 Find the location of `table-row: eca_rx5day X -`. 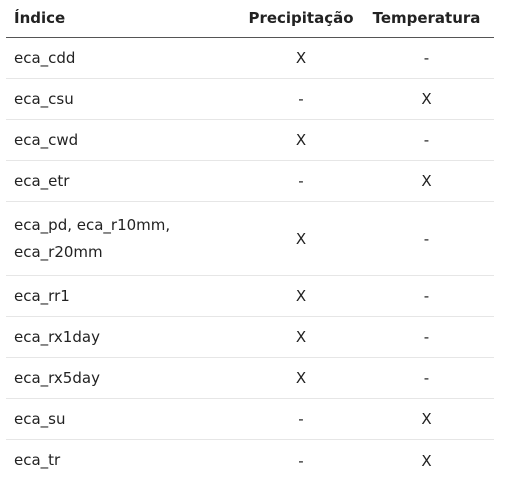

table-row: eca_rx5day X - is located at coordinates (250, 378).